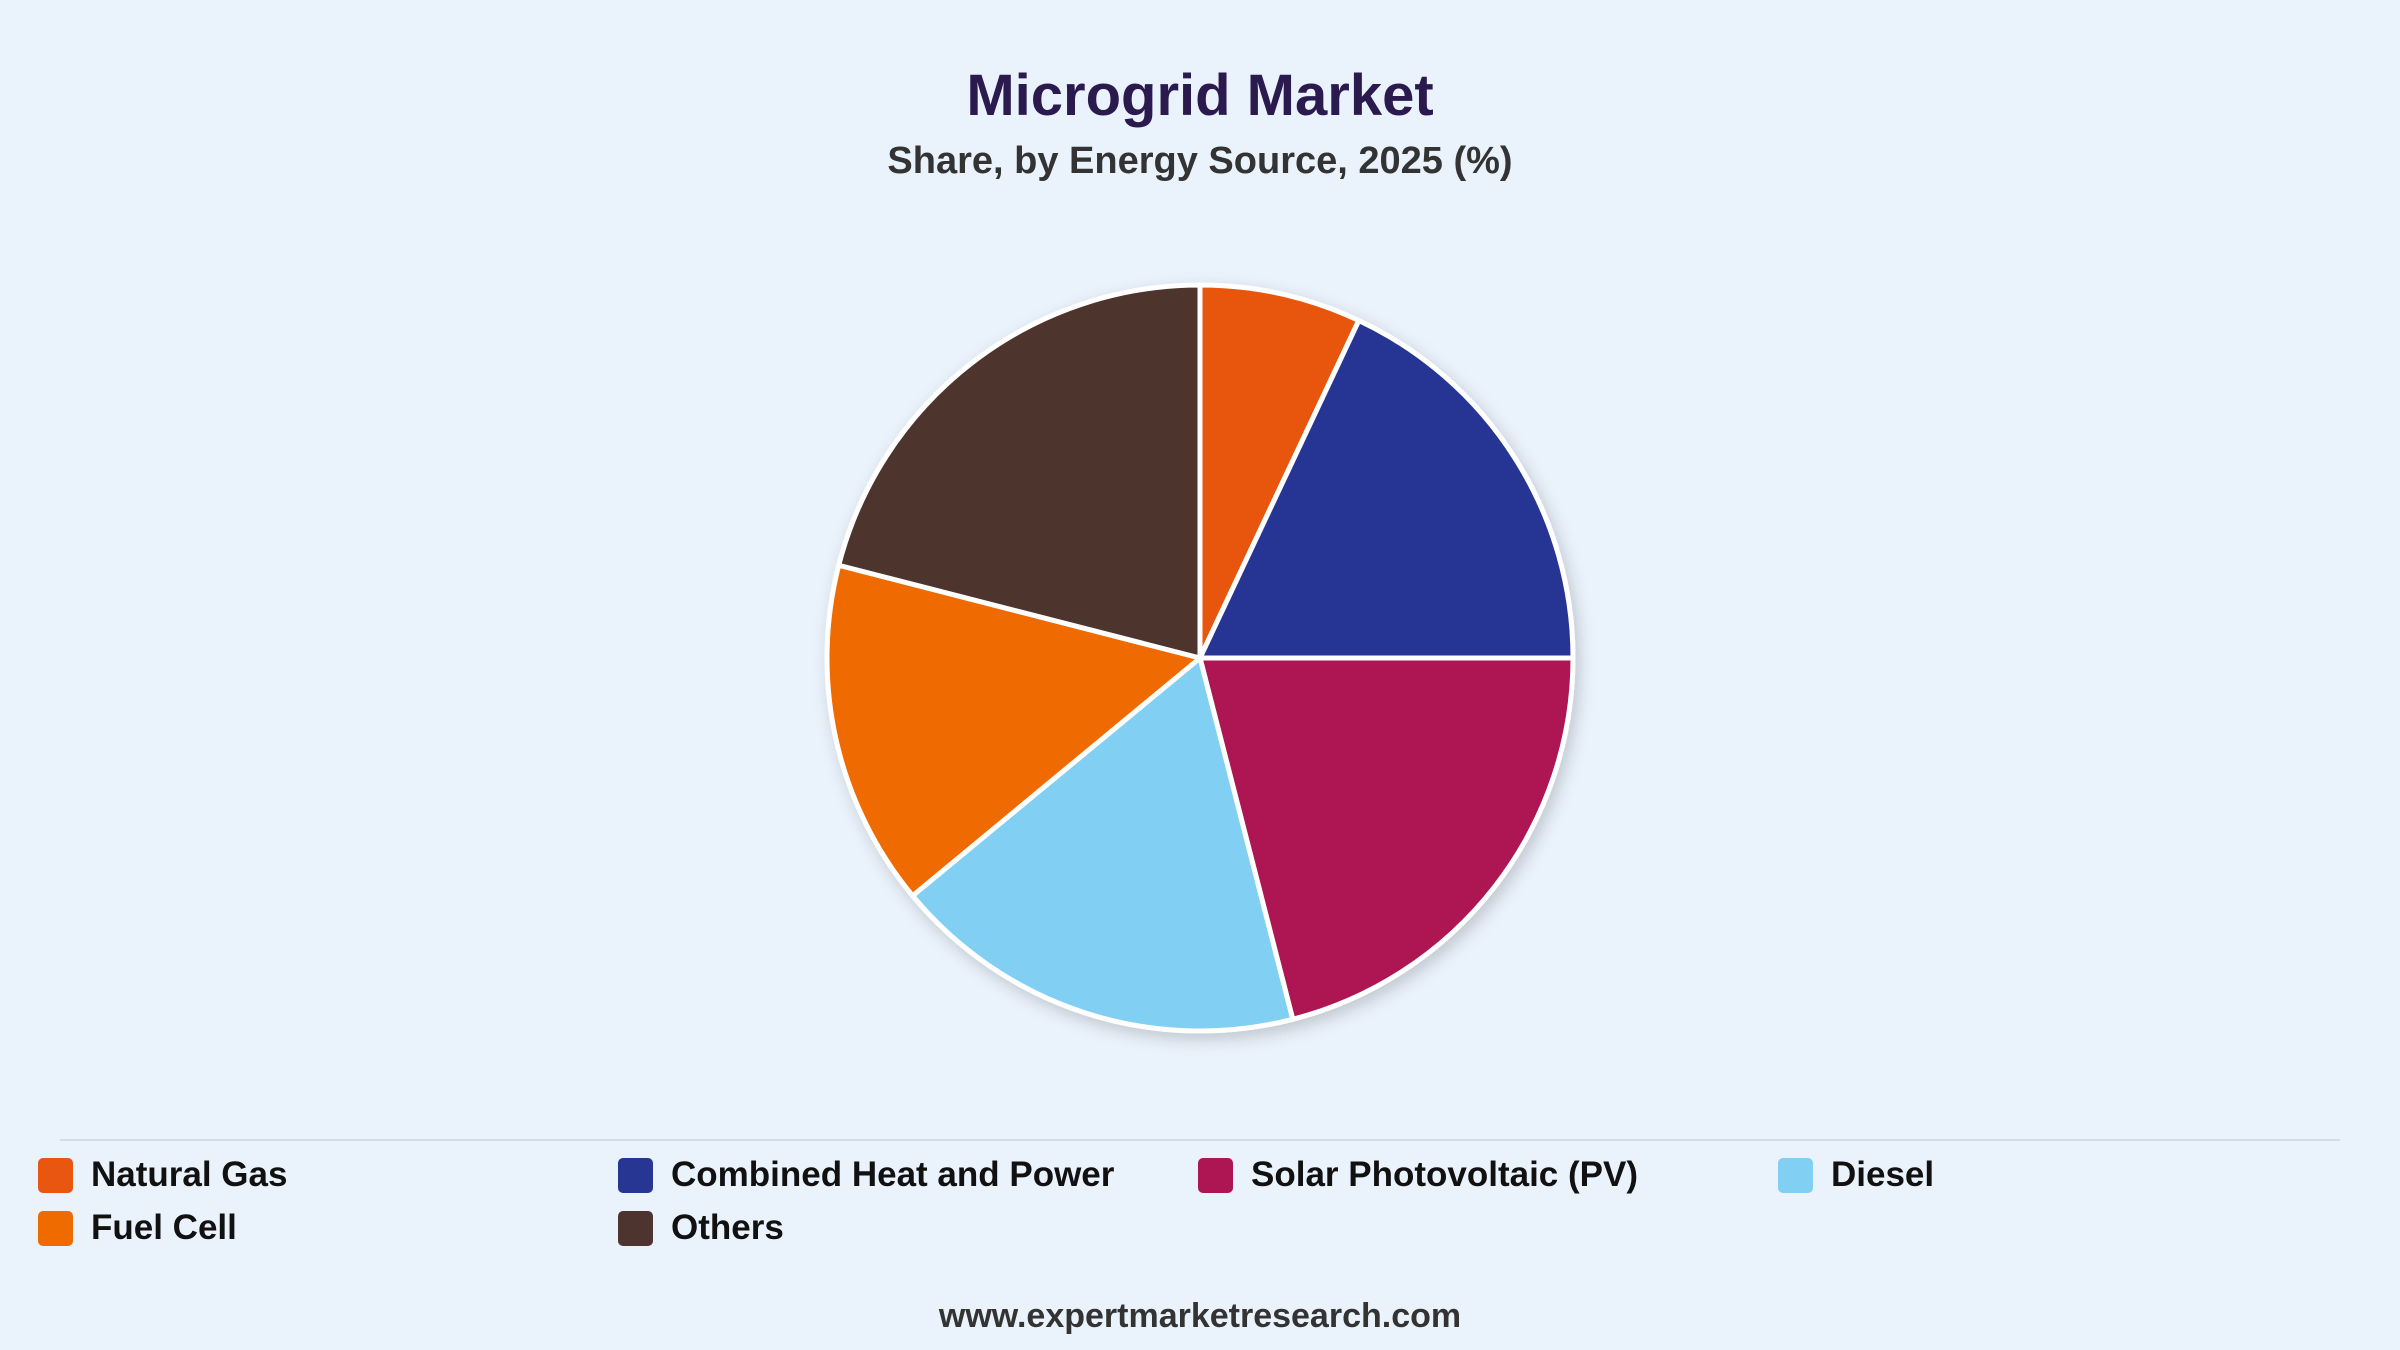 This screenshot has width=2400, height=1350. I want to click on legend-item-natural-gas: Natural Gas, so click(162, 1175).